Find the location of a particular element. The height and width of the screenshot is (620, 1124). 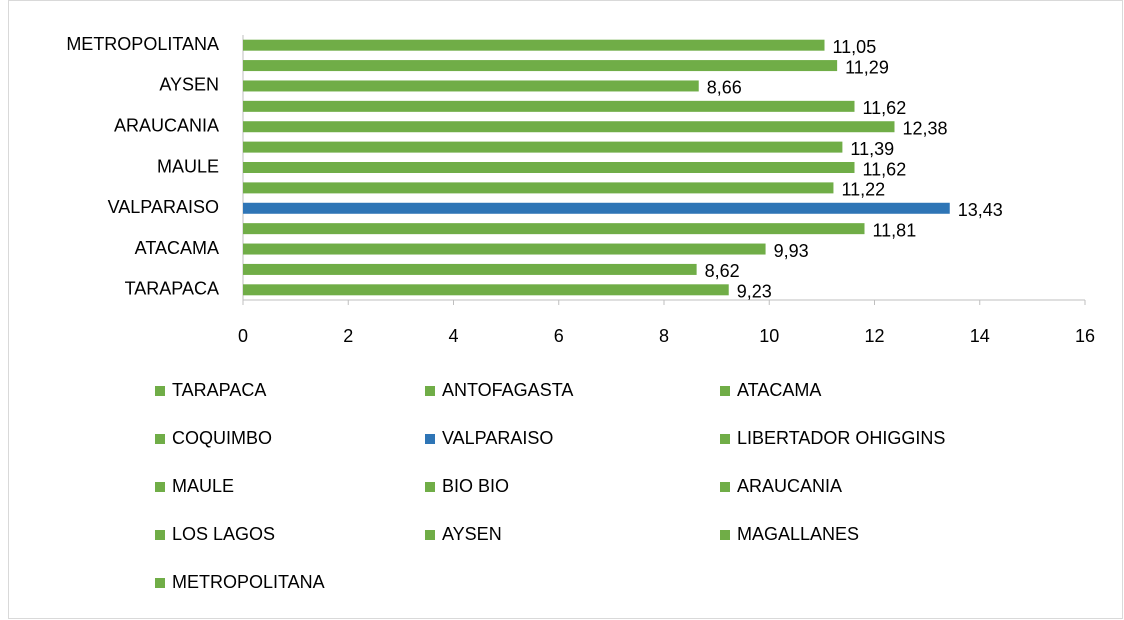

y-tick-label: AYSEN is located at coordinates (189, 85).